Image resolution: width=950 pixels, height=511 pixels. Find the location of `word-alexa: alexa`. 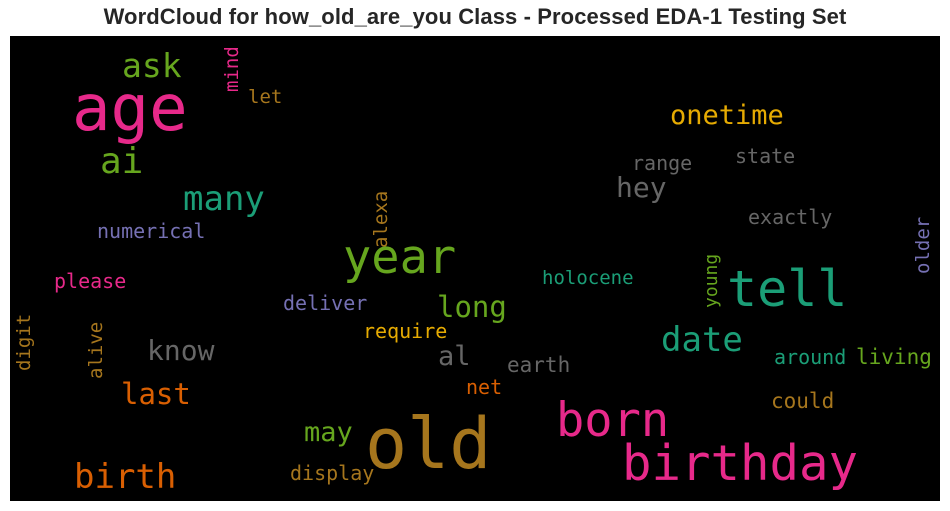

word-alexa: alexa is located at coordinates (381, 219).